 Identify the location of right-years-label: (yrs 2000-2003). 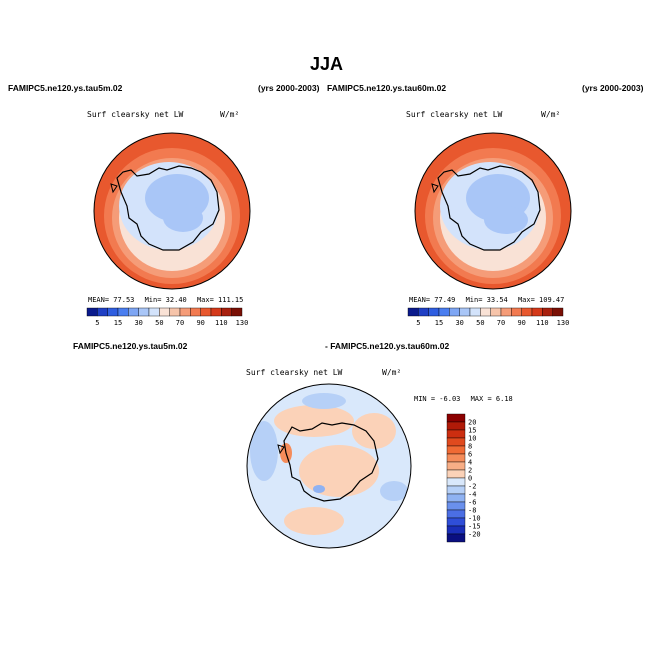
(613, 88).